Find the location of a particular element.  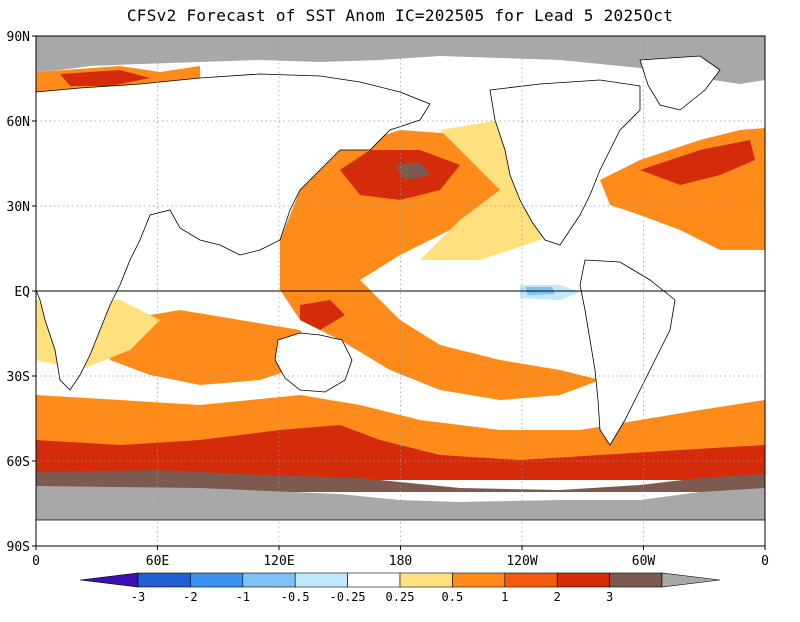

y-tick-label: 90N is located at coordinates (18, 37).